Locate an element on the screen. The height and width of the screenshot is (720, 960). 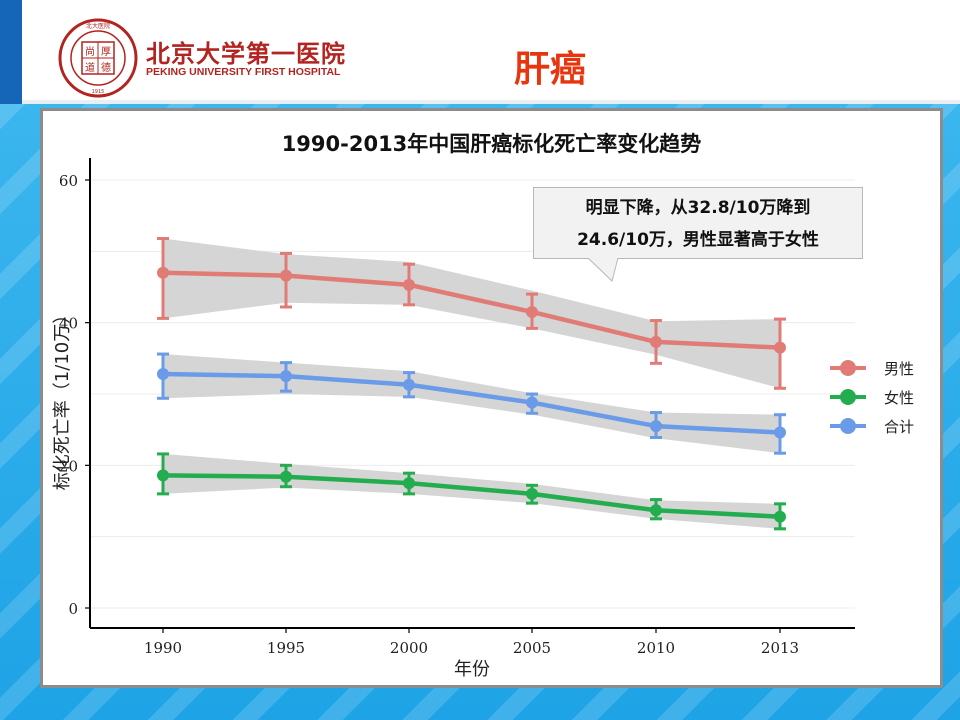
chart-title: 1990-2013年中国肝癌标化死亡率变化趋势 is located at coordinates (491, 144).